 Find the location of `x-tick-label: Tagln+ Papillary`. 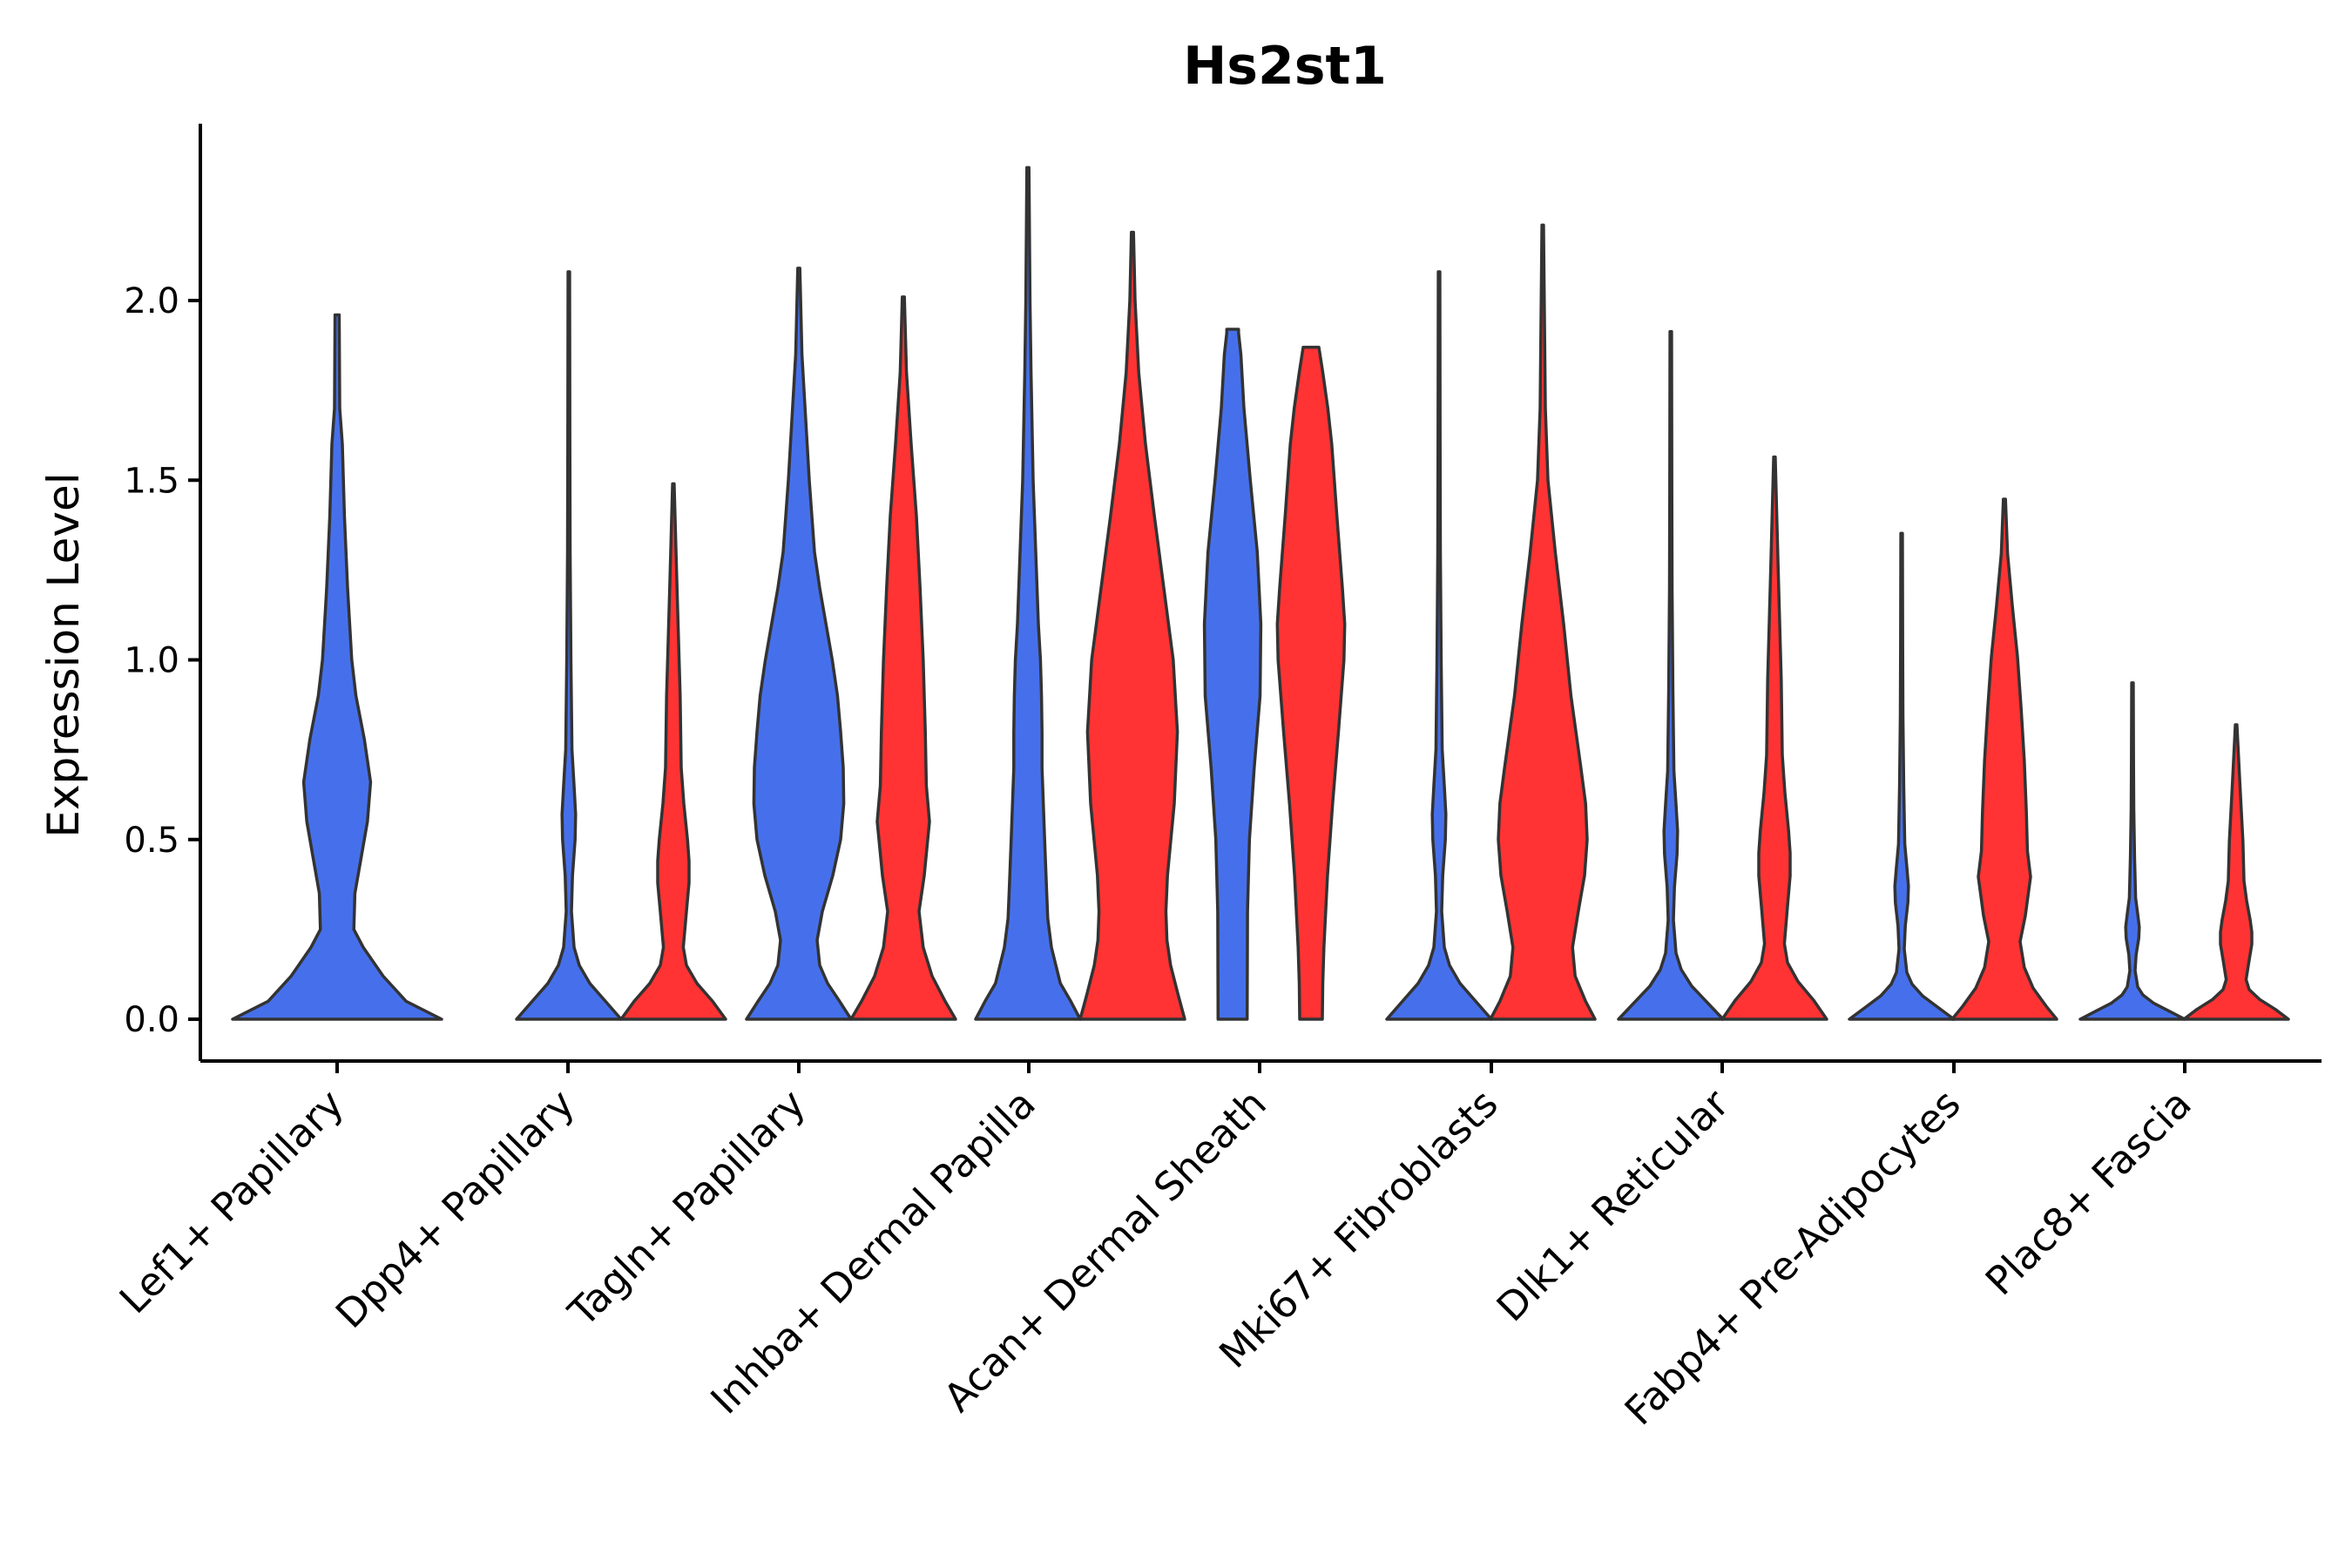

x-tick-label: Tagln+ Papillary is located at coordinates (687, 1207).